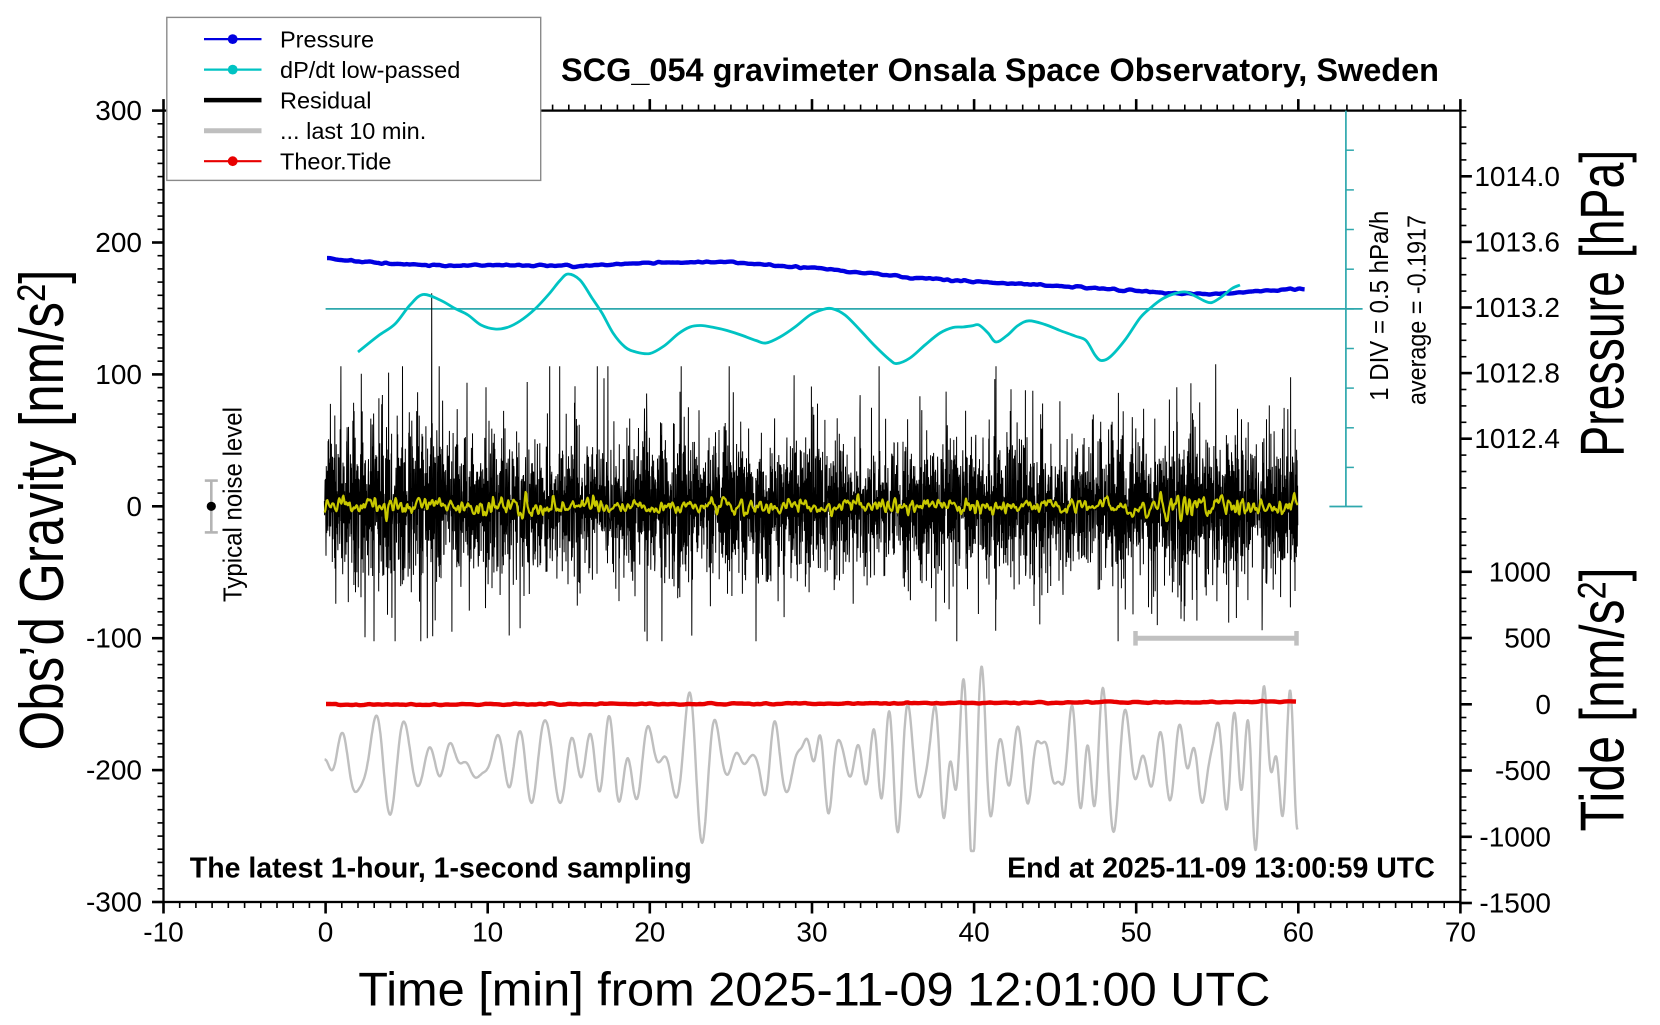  What do you see at coordinates (118, 242) in the screenshot?
I see `svg-text: 200` at bounding box center [118, 242].